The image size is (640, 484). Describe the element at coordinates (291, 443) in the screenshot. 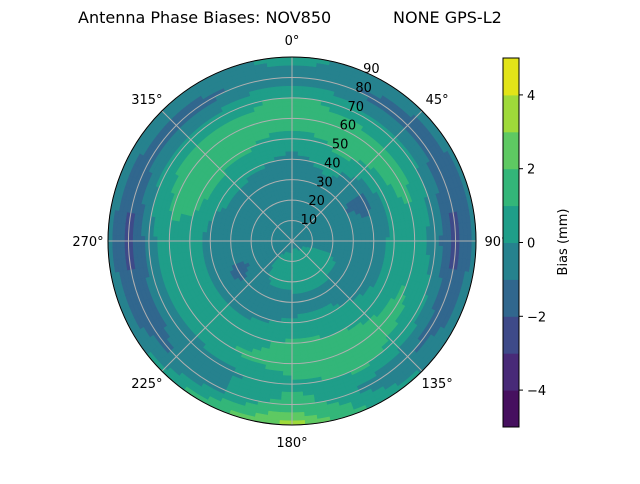

I see `theta-tick-label: 180°` at that location.